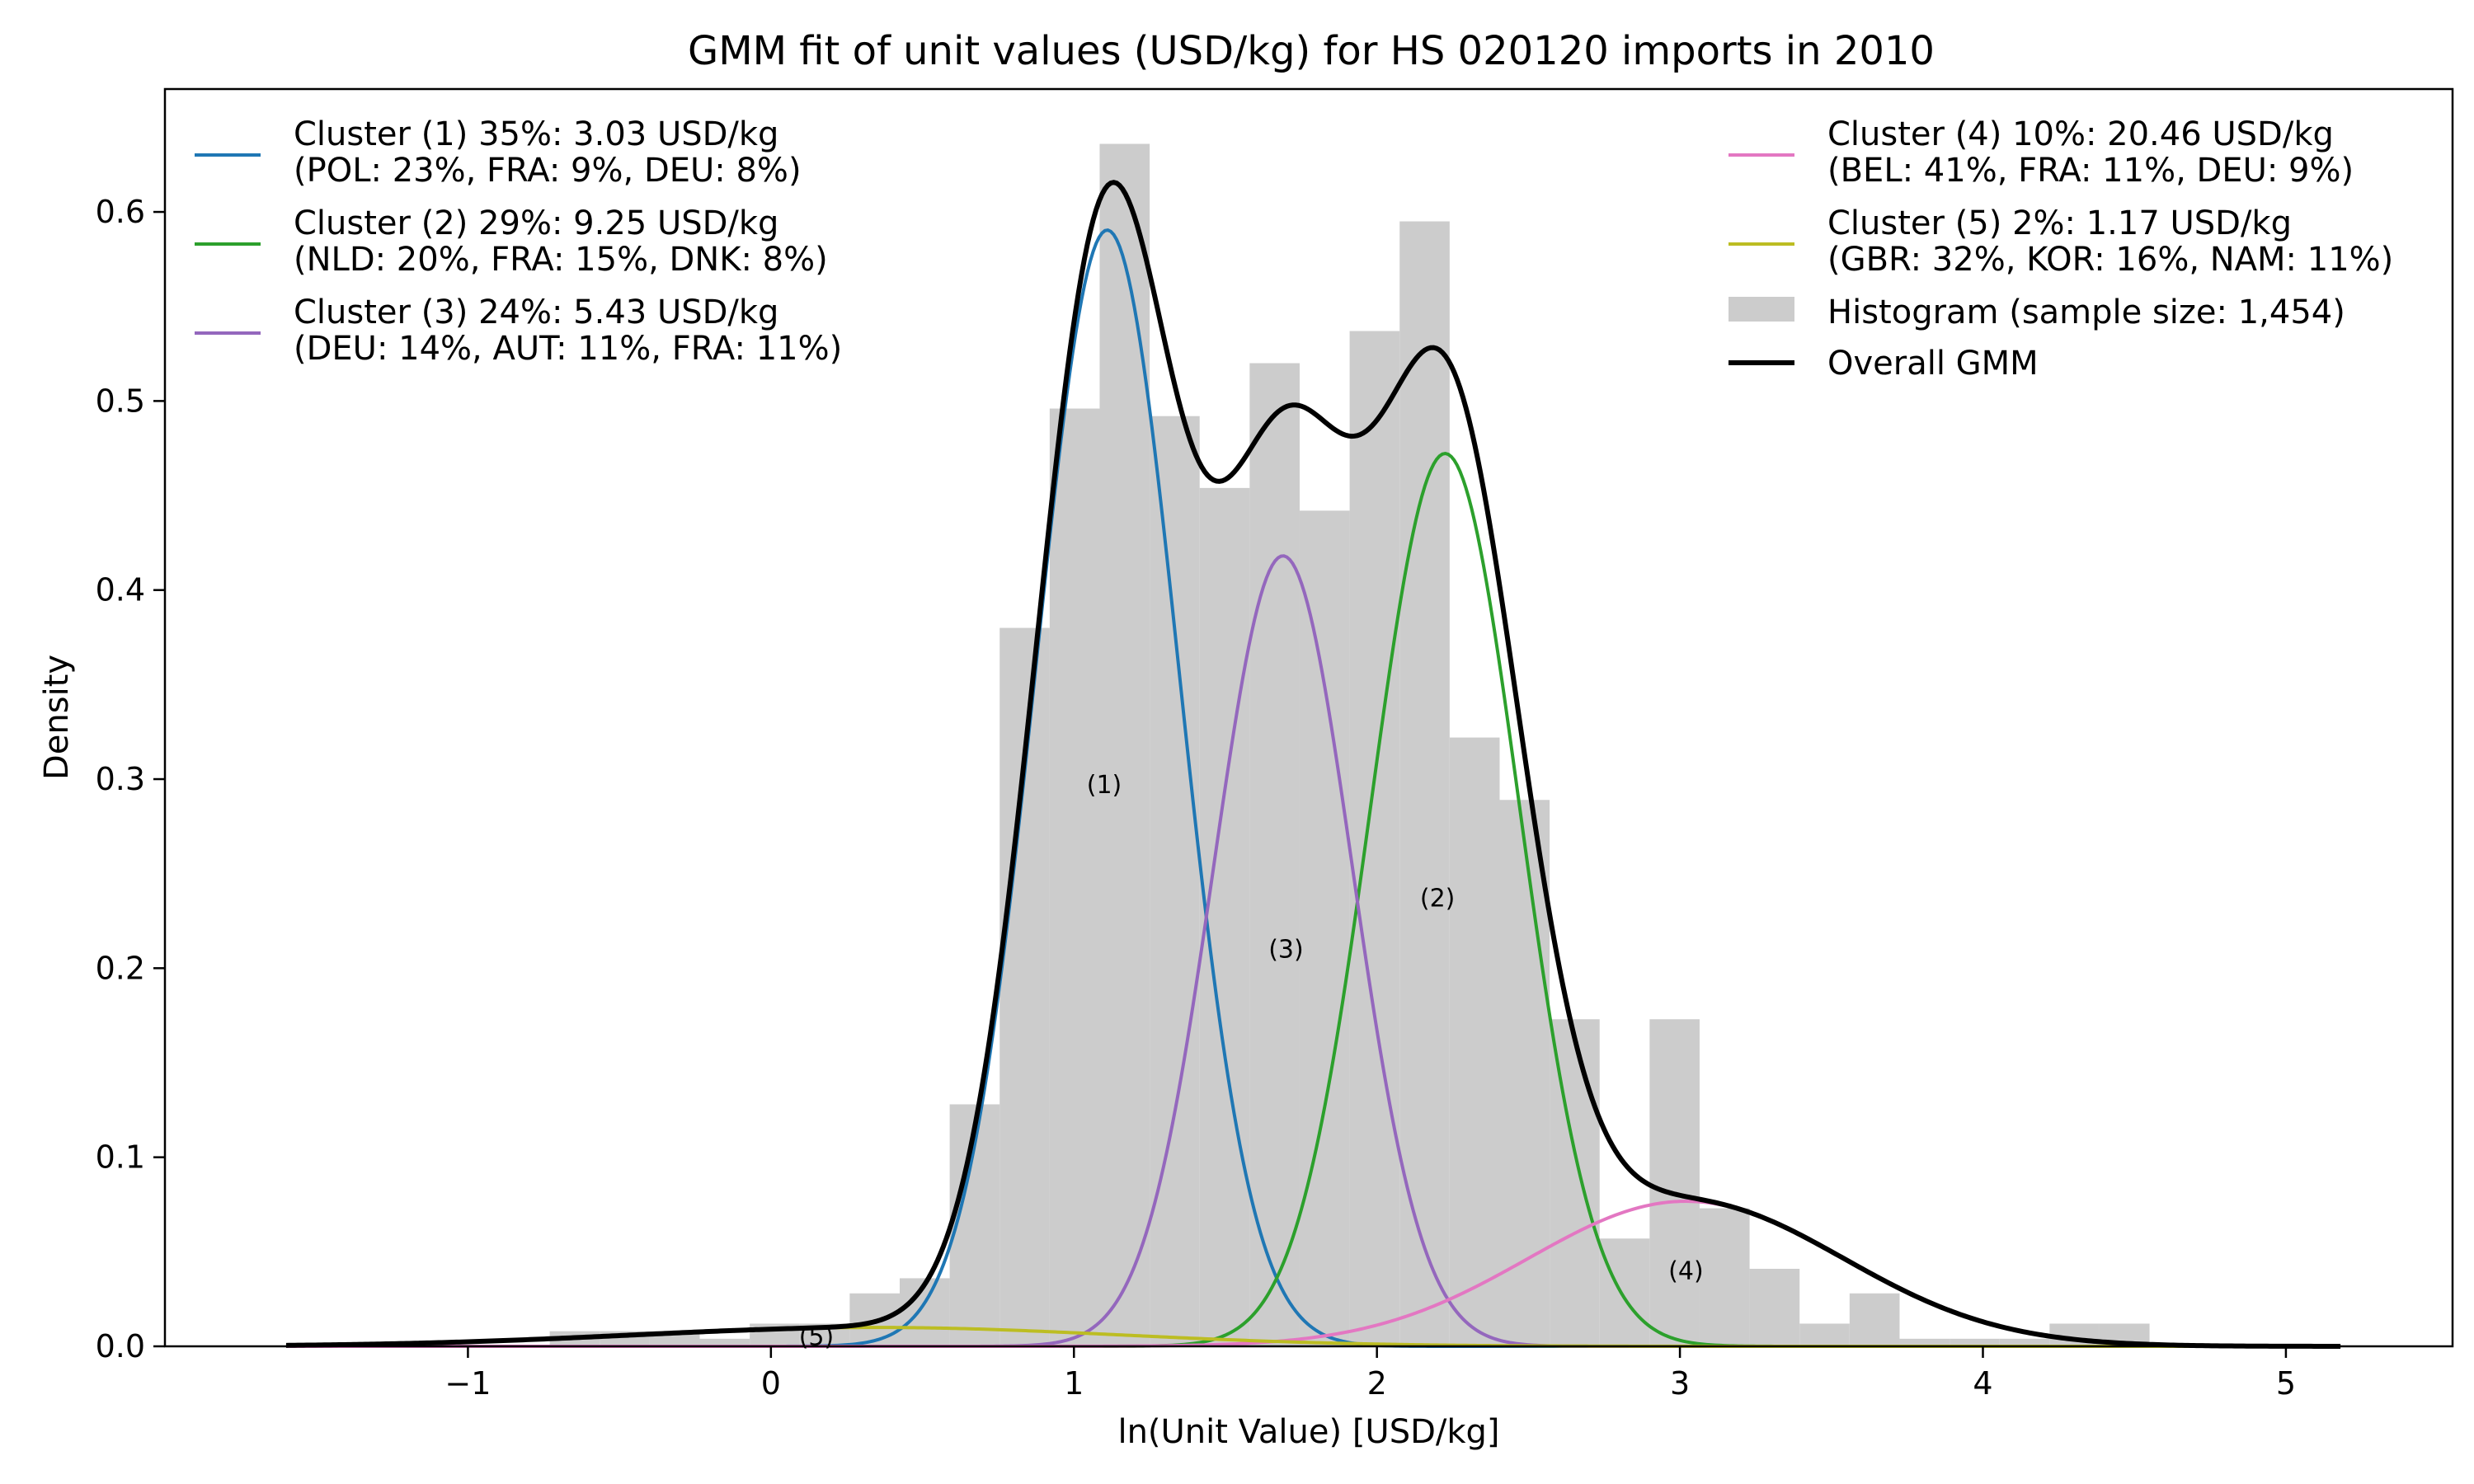  I want to click on legend-cluster-1-line1: Cluster (1) 35%: 3.03 USD/kg, so click(536, 134).